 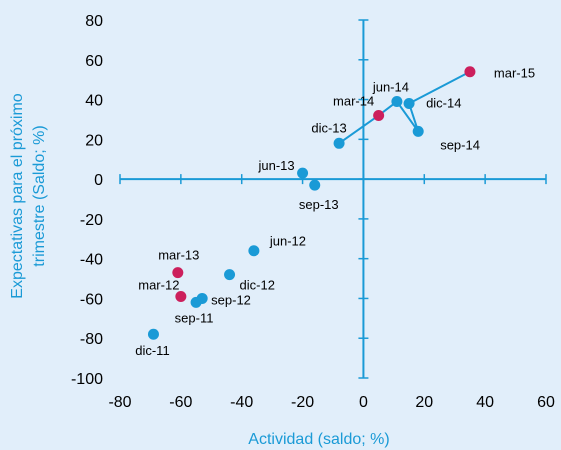 What do you see at coordinates (514, 73) in the screenshot?
I see `data-label-mar-15: mar-15` at bounding box center [514, 73].